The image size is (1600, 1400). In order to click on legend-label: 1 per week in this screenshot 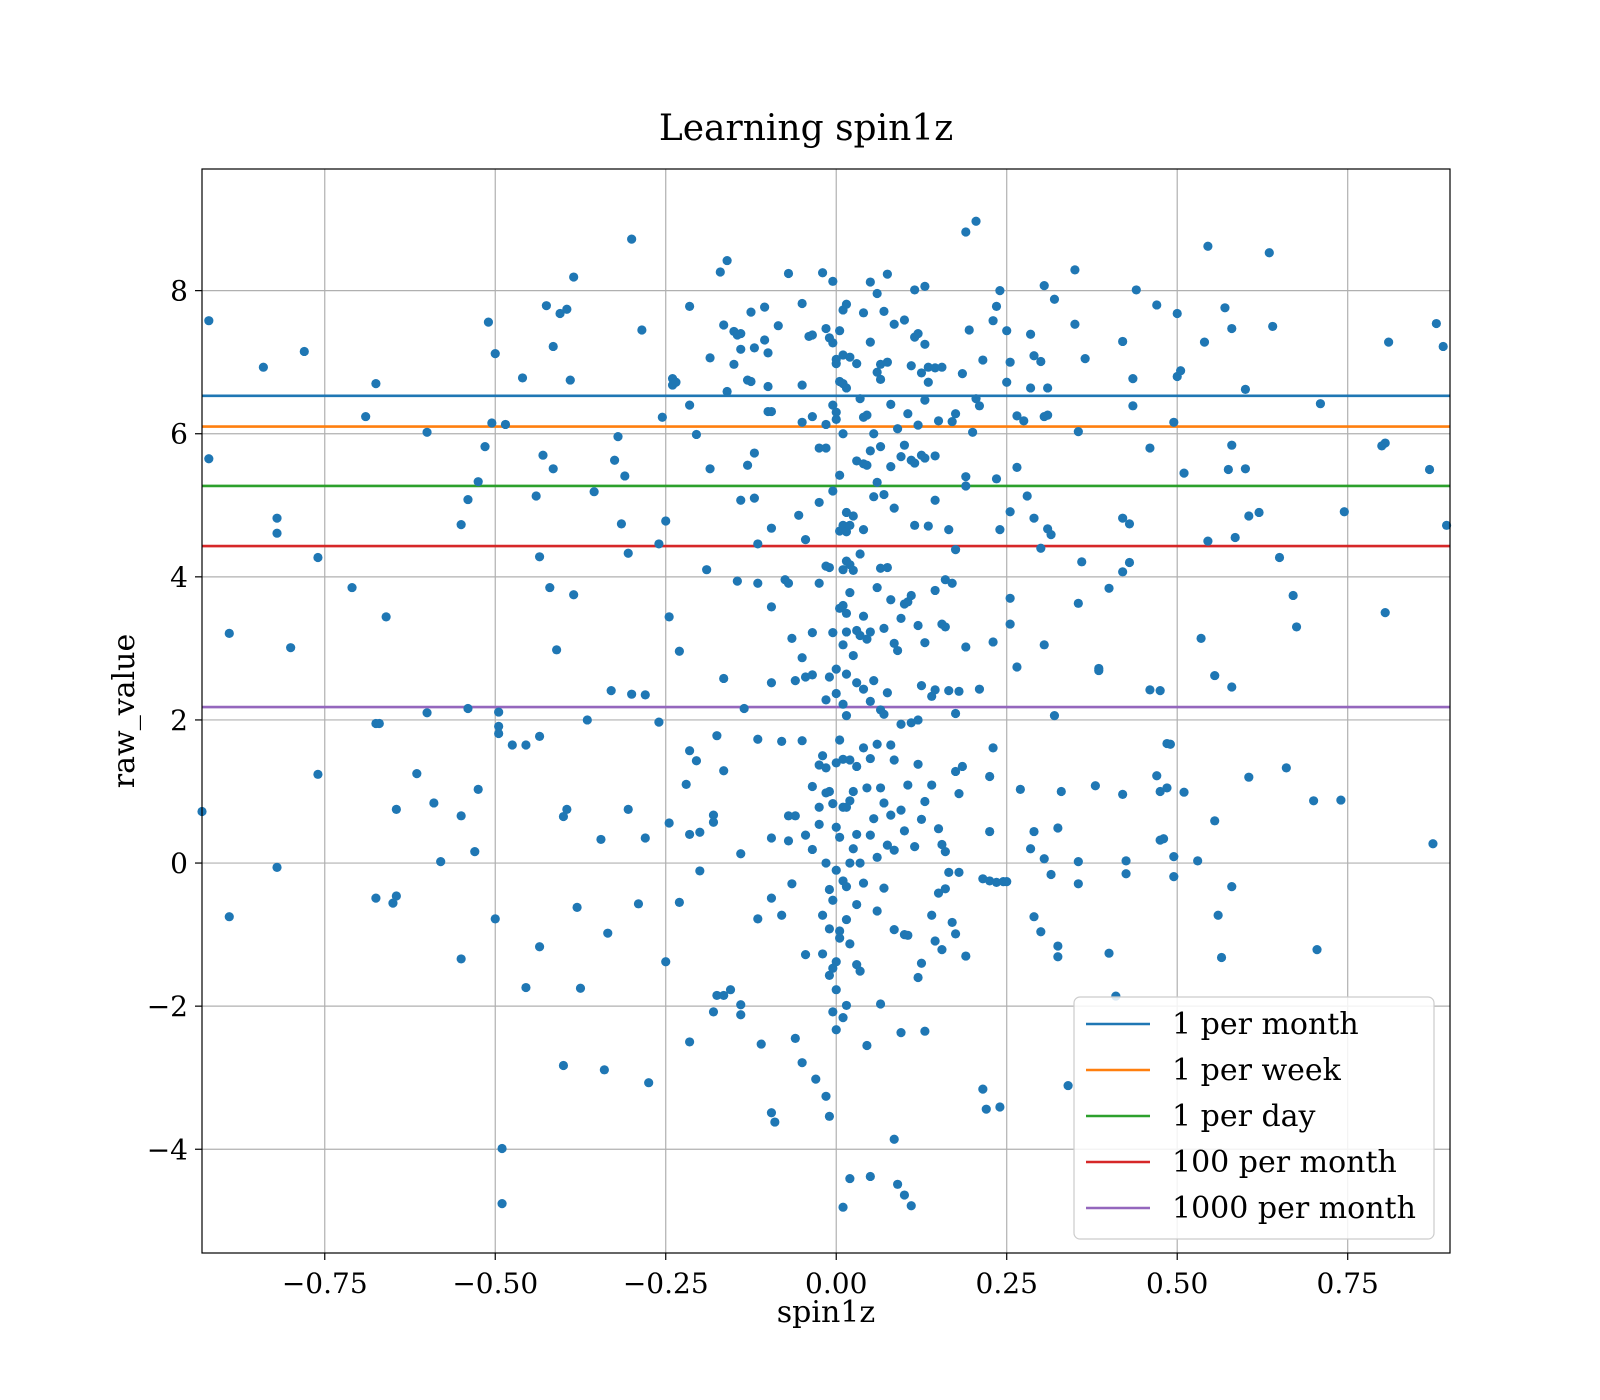, I will do `click(1257, 1070)`.